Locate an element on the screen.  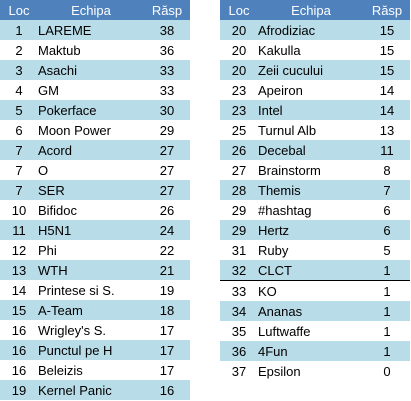
cell-loc: 16 is located at coordinates (19, 370).